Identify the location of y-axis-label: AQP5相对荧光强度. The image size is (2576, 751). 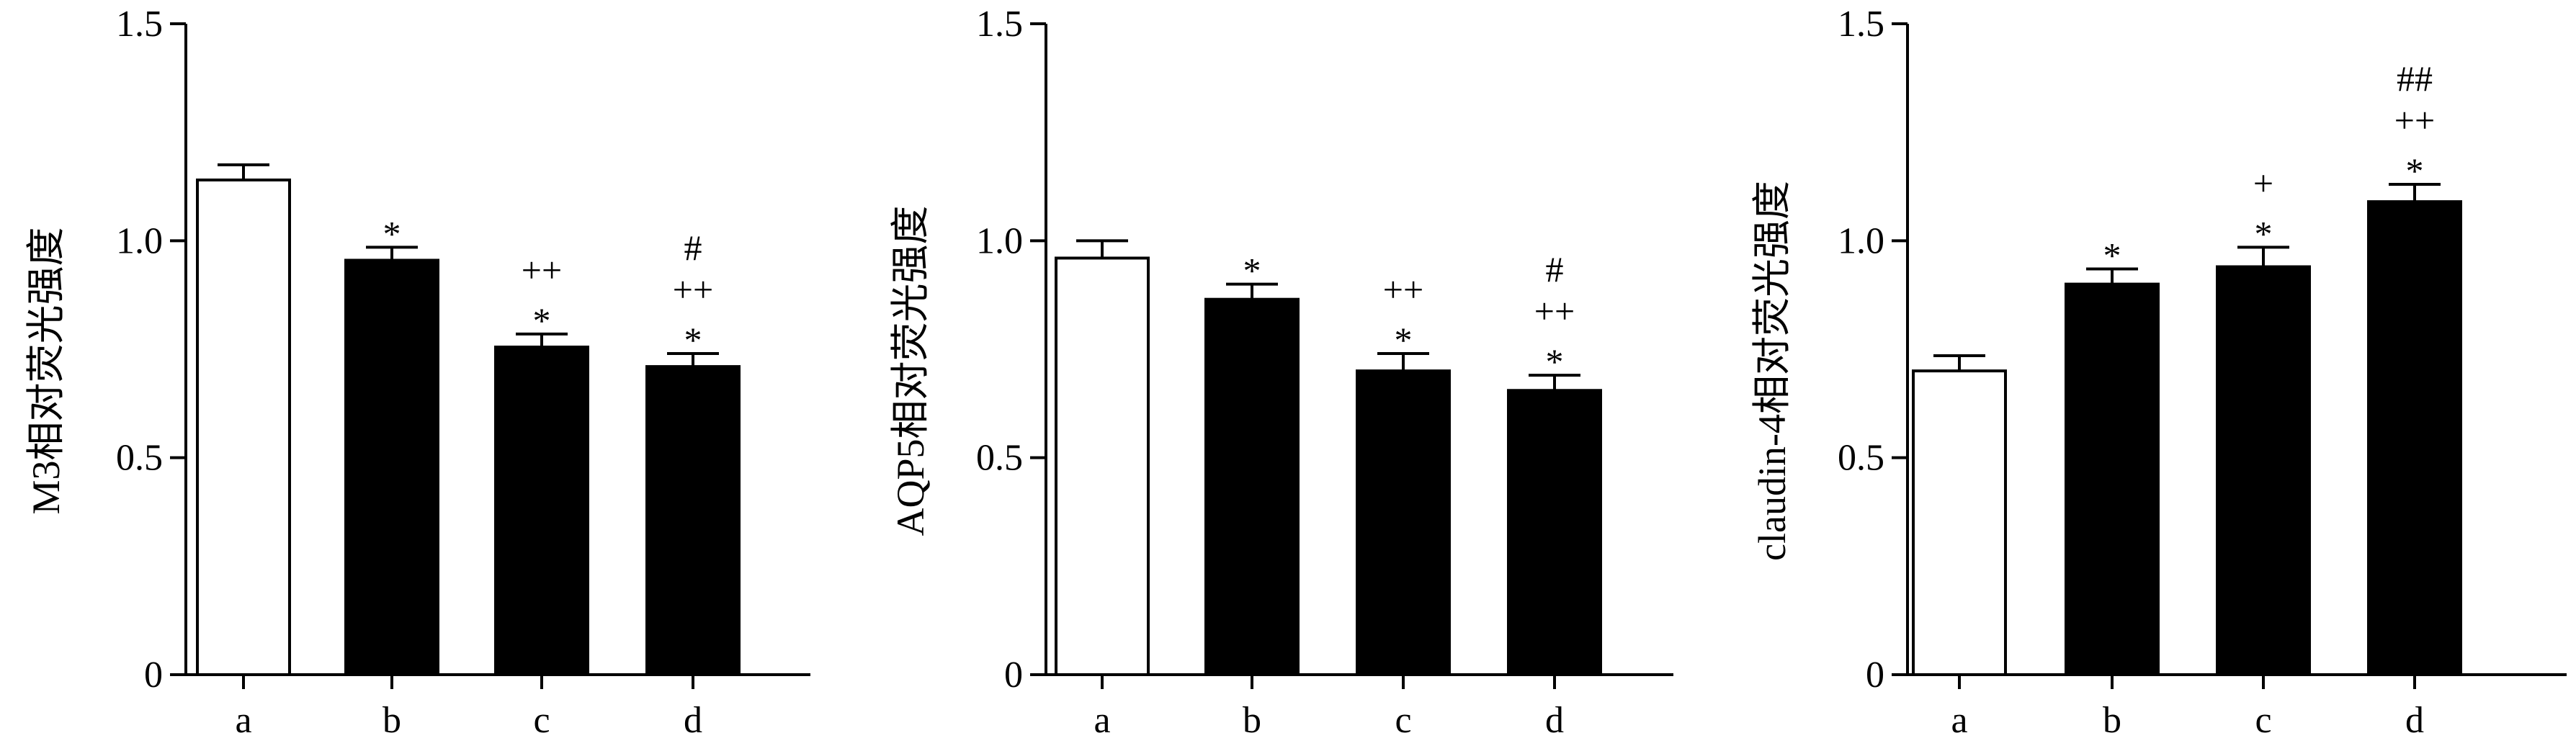
(910, 370).